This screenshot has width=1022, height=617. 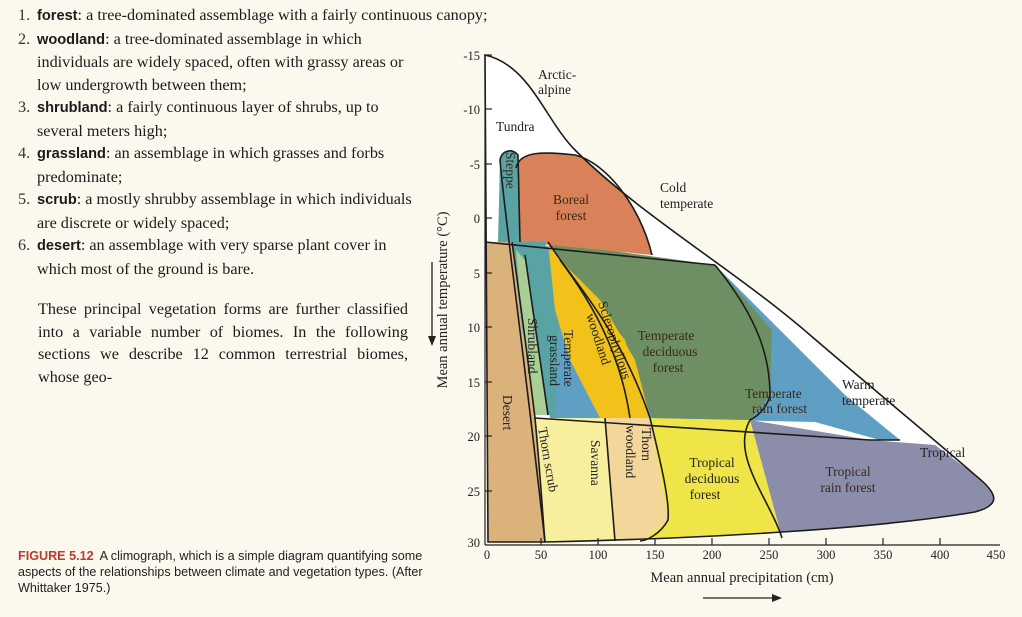 What do you see at coordinates (868, 400) in the screenshot?
I see `label-warm-temperate: temperate` at bounding box center [868, 400].